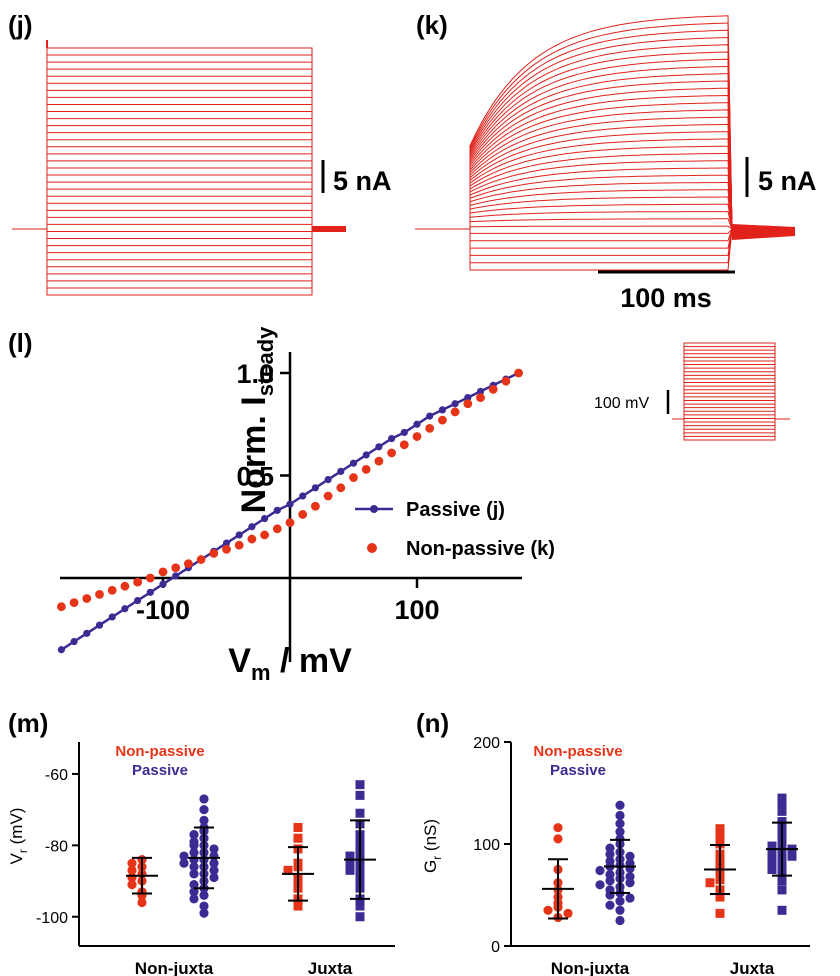 The image size is (840, 976). Describe the element at coordinates (432, 25) in the screenshot. I see `panel-label-k: (k)` at that location.